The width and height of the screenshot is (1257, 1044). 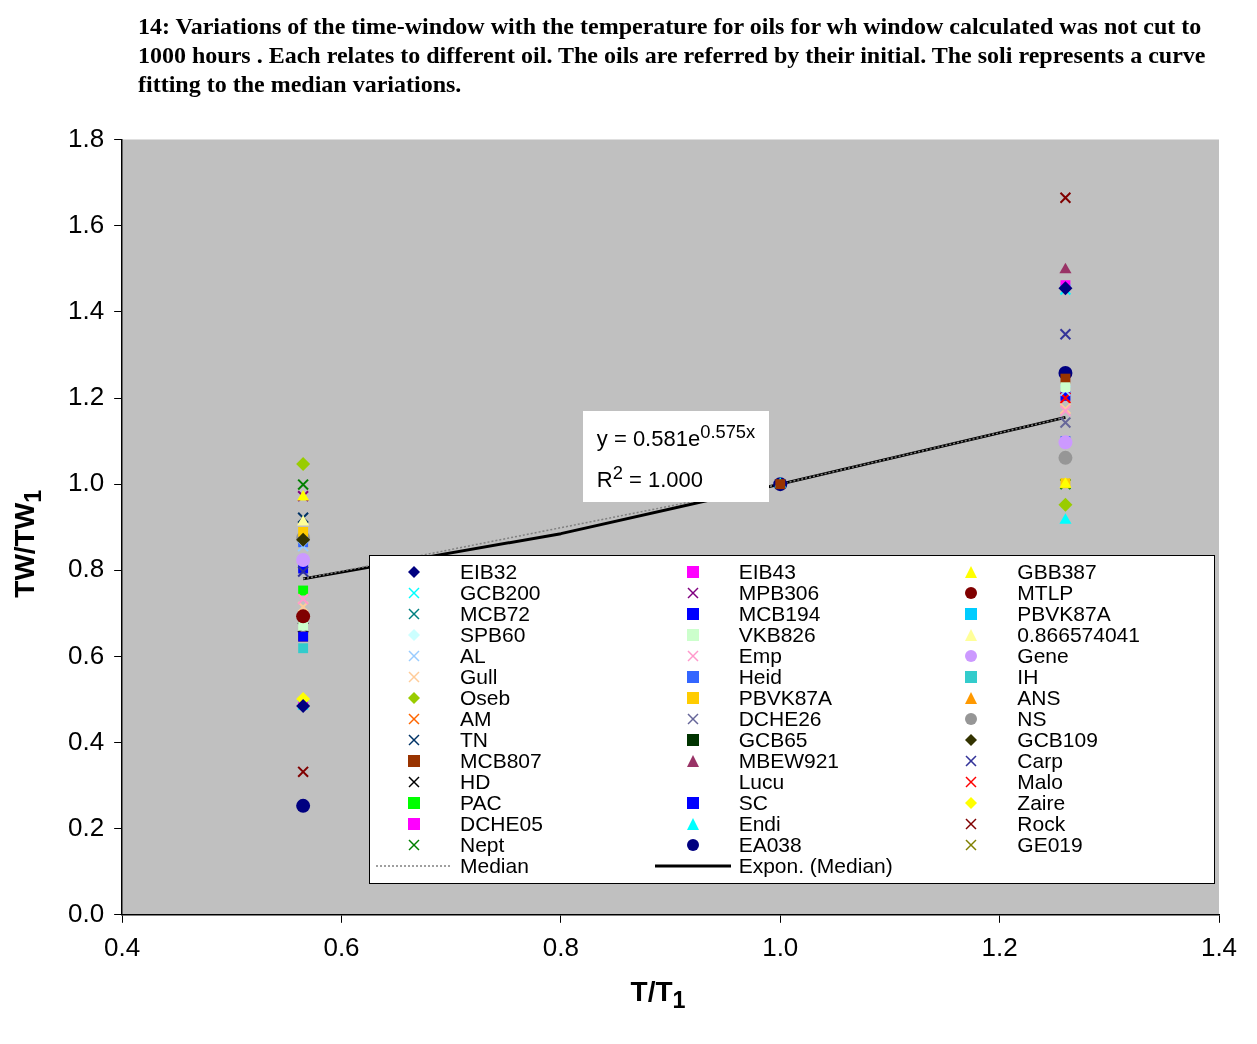 What do you see at coordinates (86, 137) in the screenshot?
I see `y-tick-label: 1.8` at bounding box center [86, 137].